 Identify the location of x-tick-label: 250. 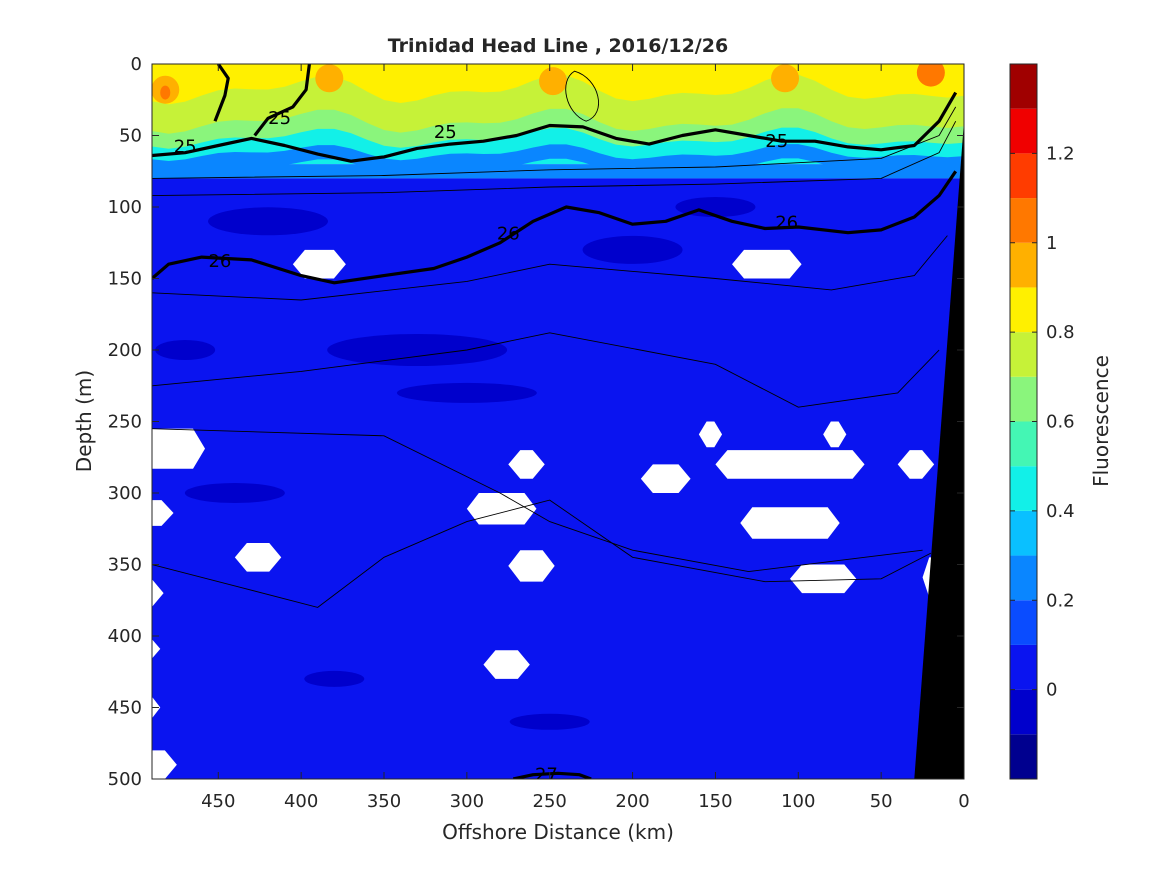
(550, 801).